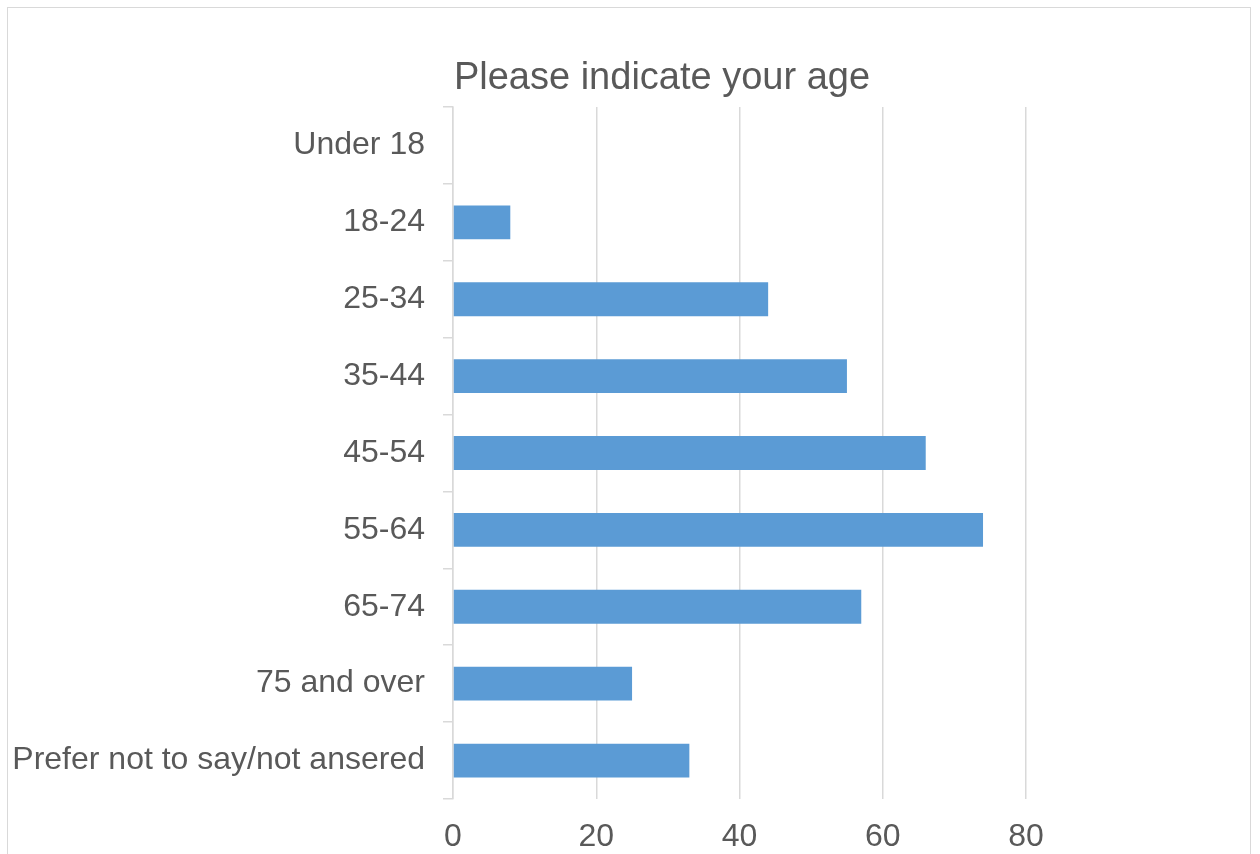  Describe the element at coordinates (1026, 835) in the screenshot. I see `x-tick-label: 80` at that location.